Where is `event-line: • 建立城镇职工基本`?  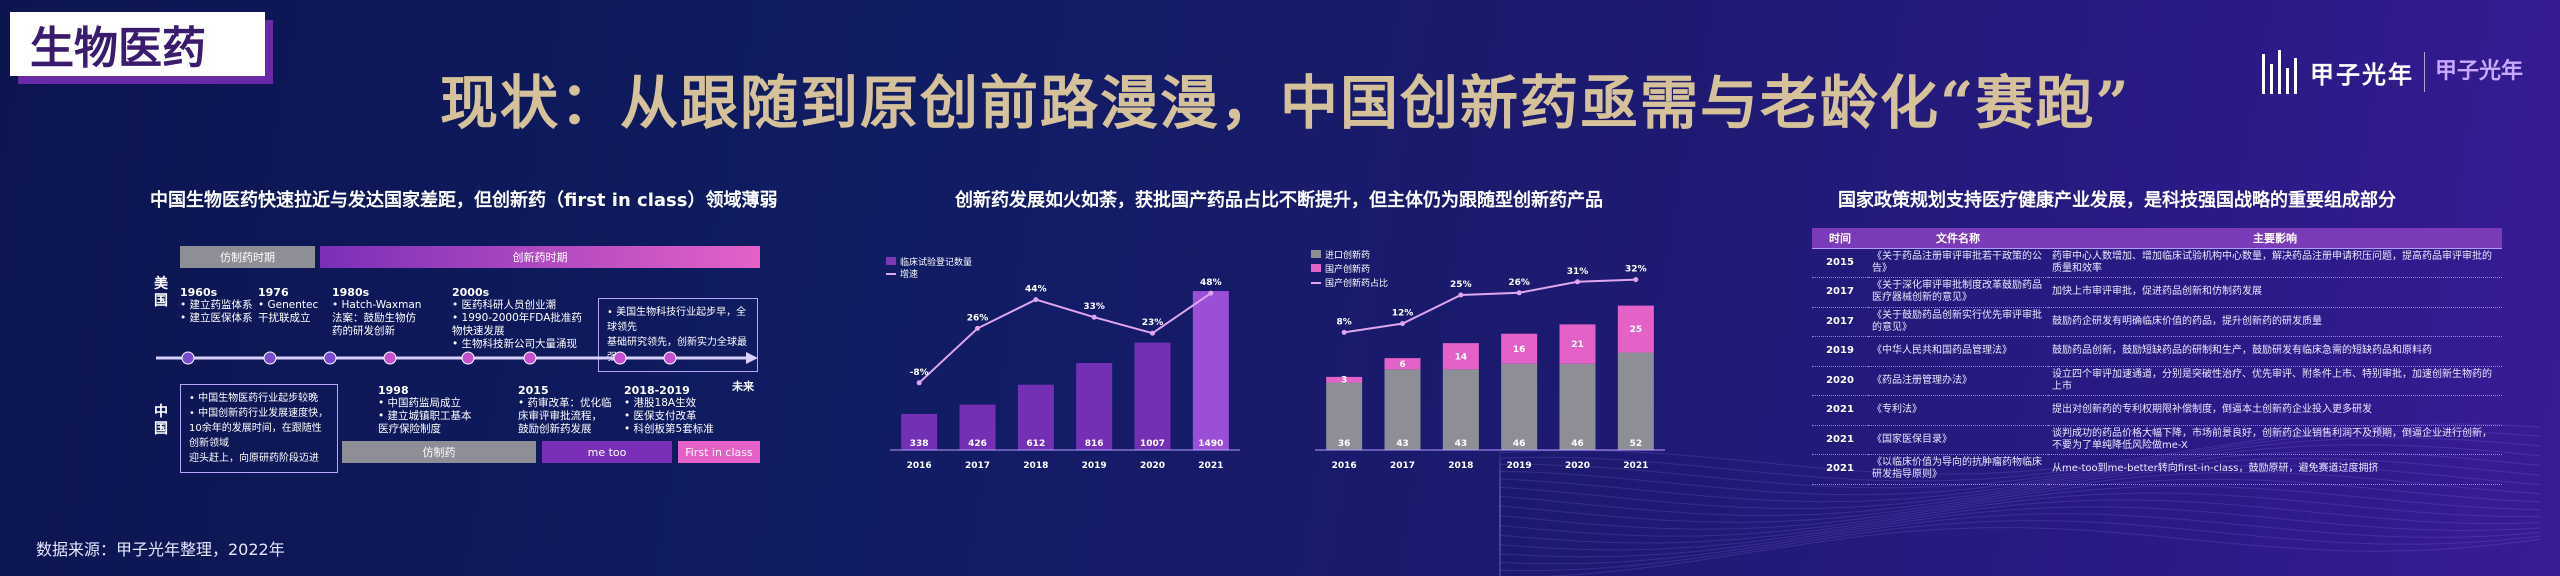
event-line: • 建立城镇职工基本 is located at coordinates (425, 416).